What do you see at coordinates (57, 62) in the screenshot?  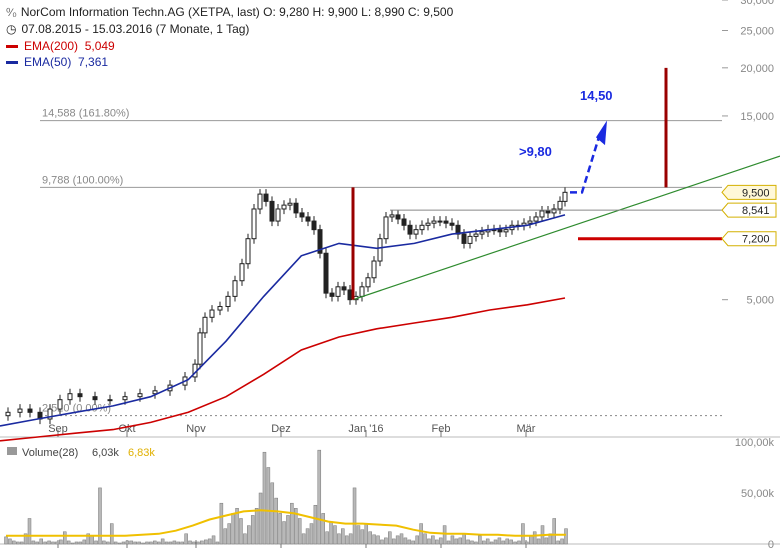 I see `legend-ema50: EMA(50) 7,361` at bounding box center [57, 62].